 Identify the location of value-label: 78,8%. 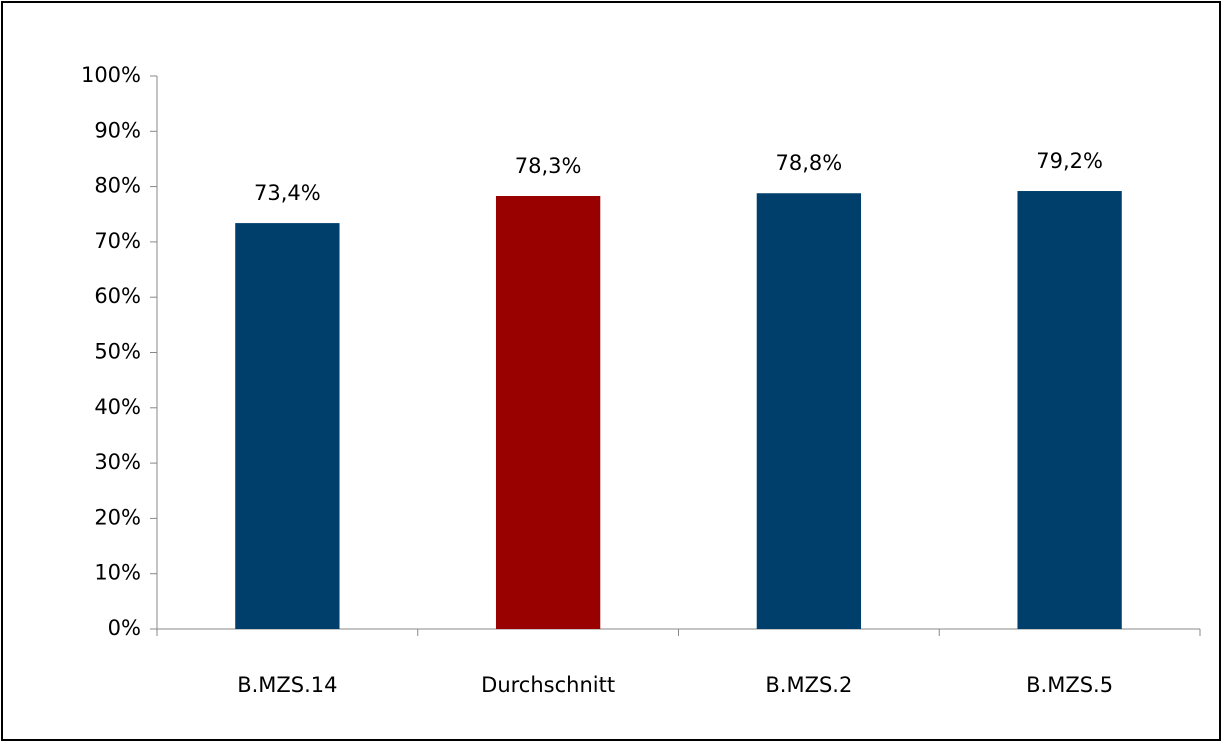
(809, 163).